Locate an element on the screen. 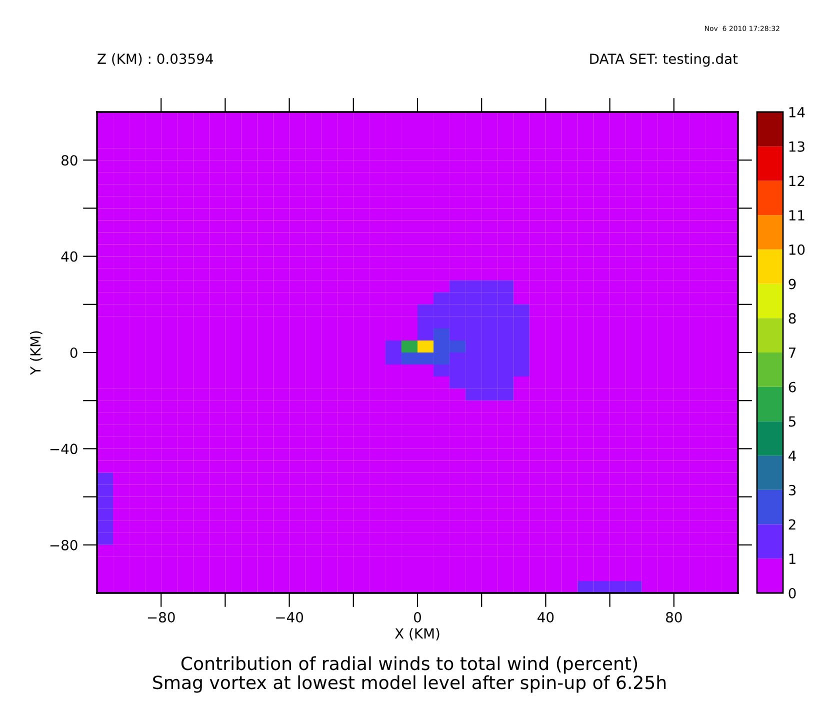 The height and width of the screenshot is (706, 819). color-bar-label: 3 is located at coordinates (792, 490).